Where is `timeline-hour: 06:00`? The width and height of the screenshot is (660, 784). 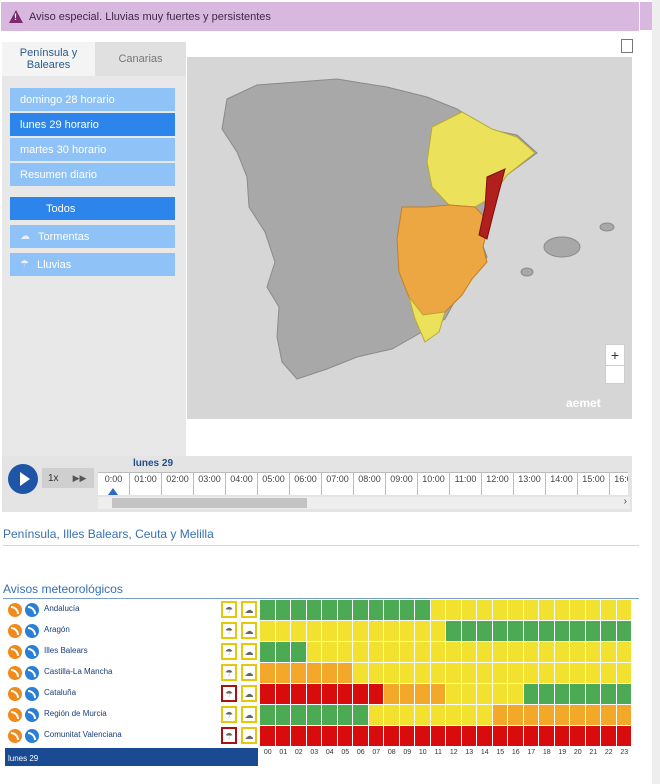
timeline-hour: 06:00 is located at coordinates (306, 484).